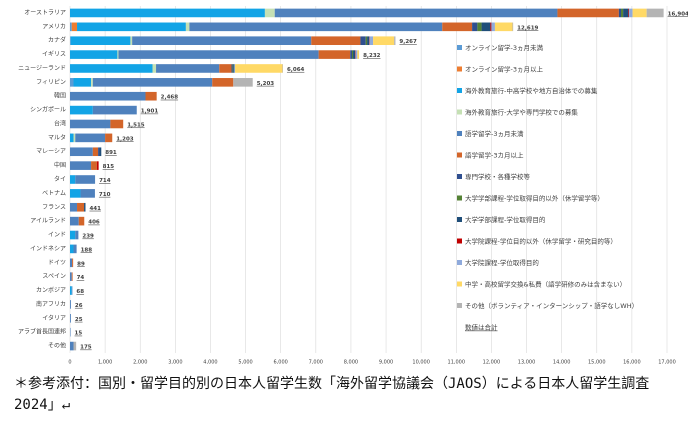  I want to click on y-tick-label: インドネシア, so click(48, 248).